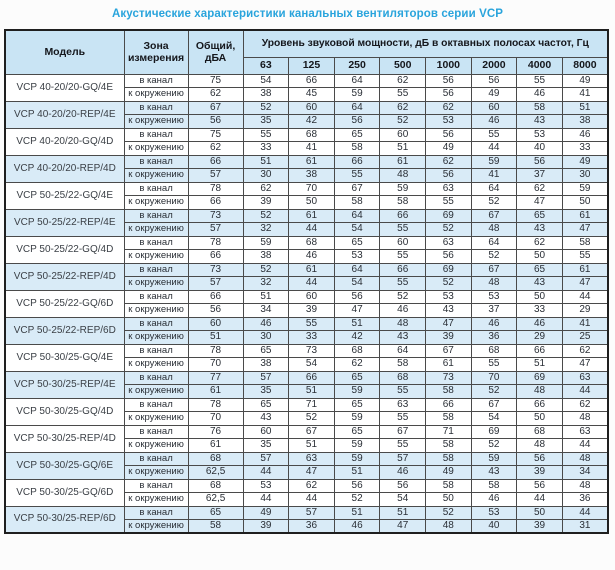  I want to click on model-row-ambient: к окружению 66 38 46 53 55 56 52 50 55, so click(307, 256).